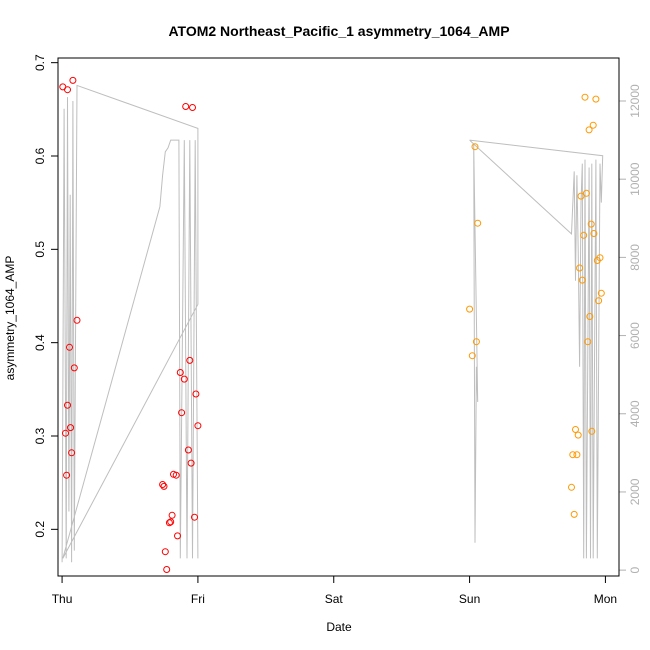  What do you see at coordinates (635, 257) in the screenshot?
I see `y2-tick-label-5: 8000` at bounding box center [635, 257].